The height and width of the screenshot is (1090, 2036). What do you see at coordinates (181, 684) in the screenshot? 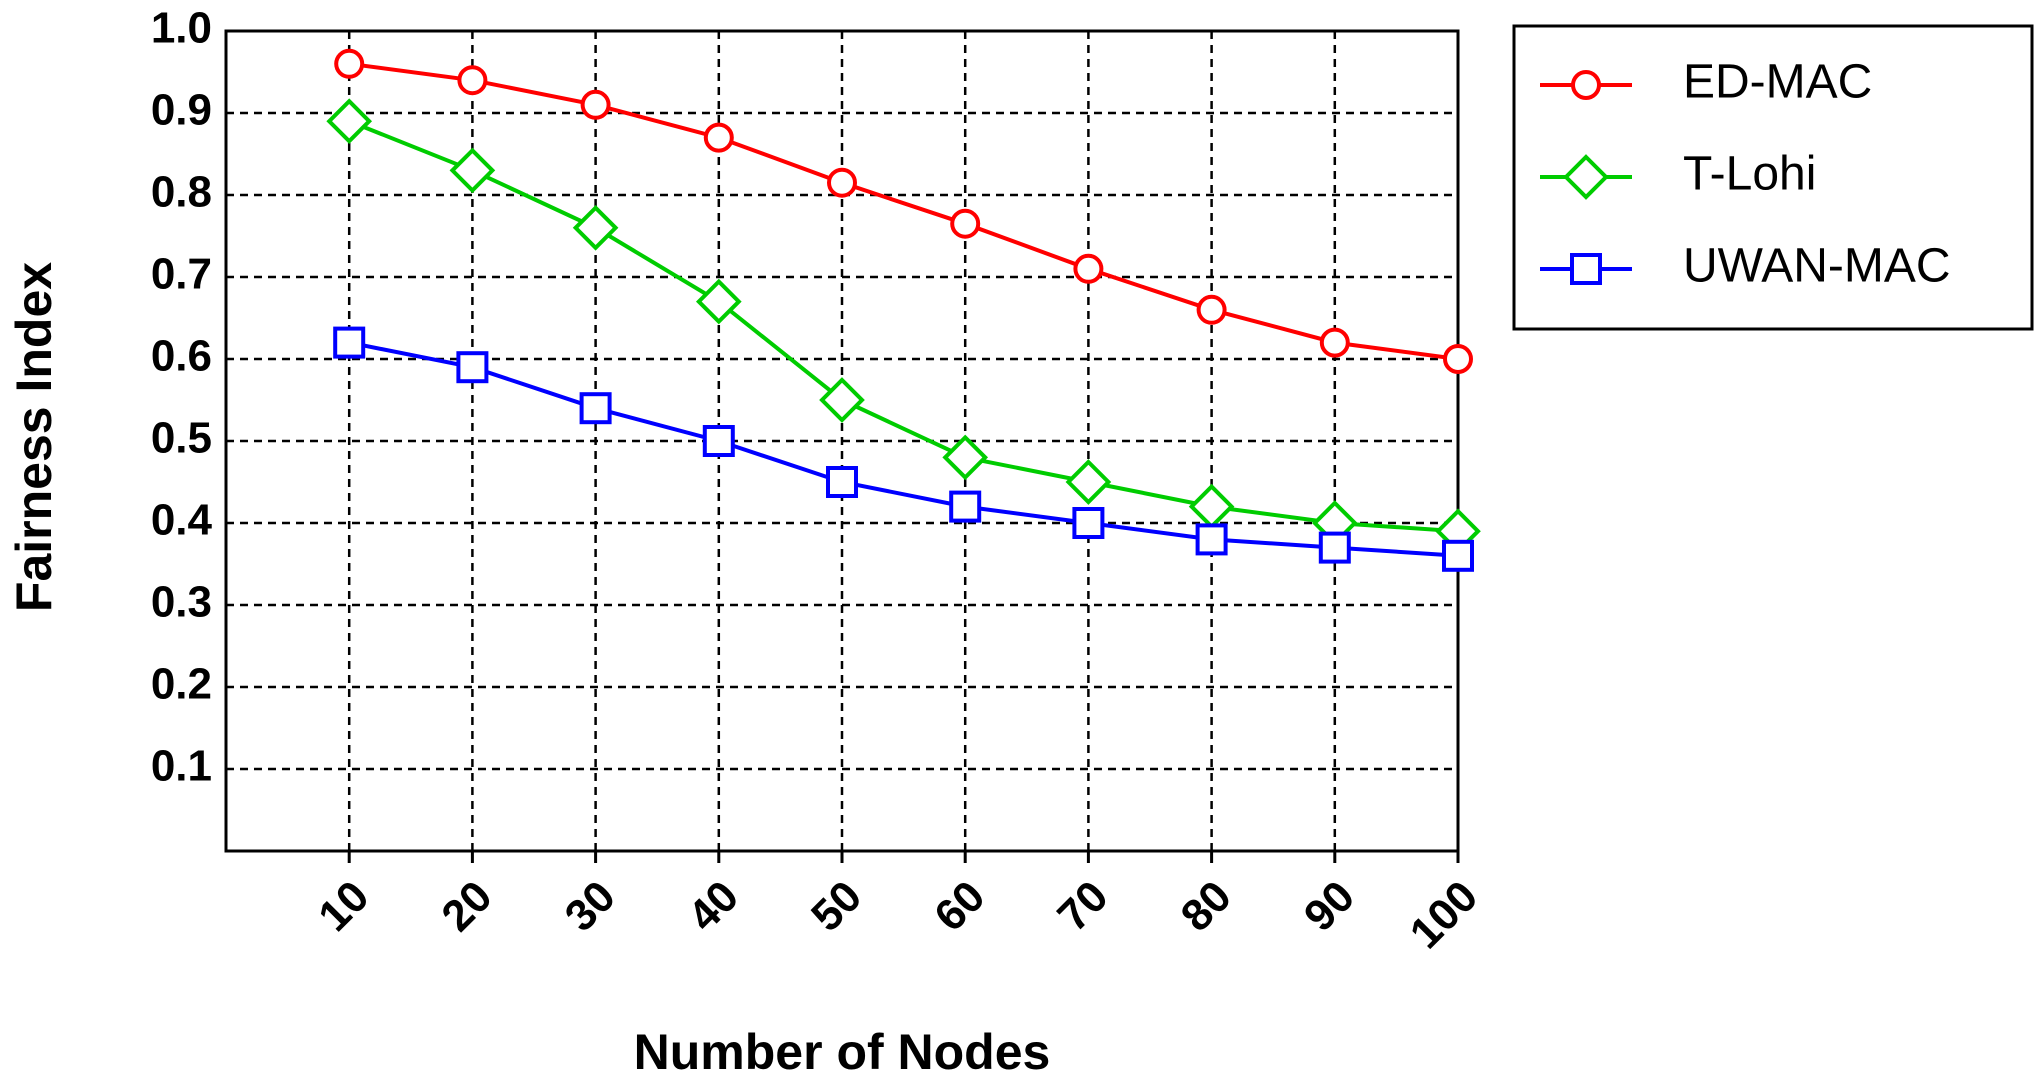
I see `y-tick-label: 0.2` at bounding box center [181, 684].